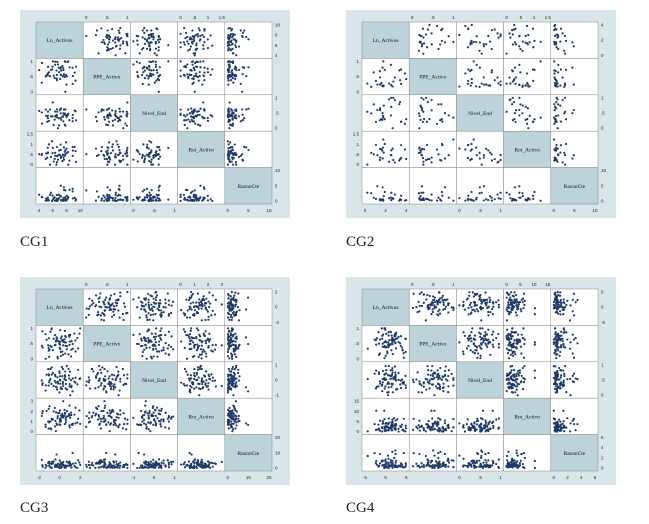 This screenshot has width=649, height=524. I want to click on x-tick-label: 20, so click(269, 477).